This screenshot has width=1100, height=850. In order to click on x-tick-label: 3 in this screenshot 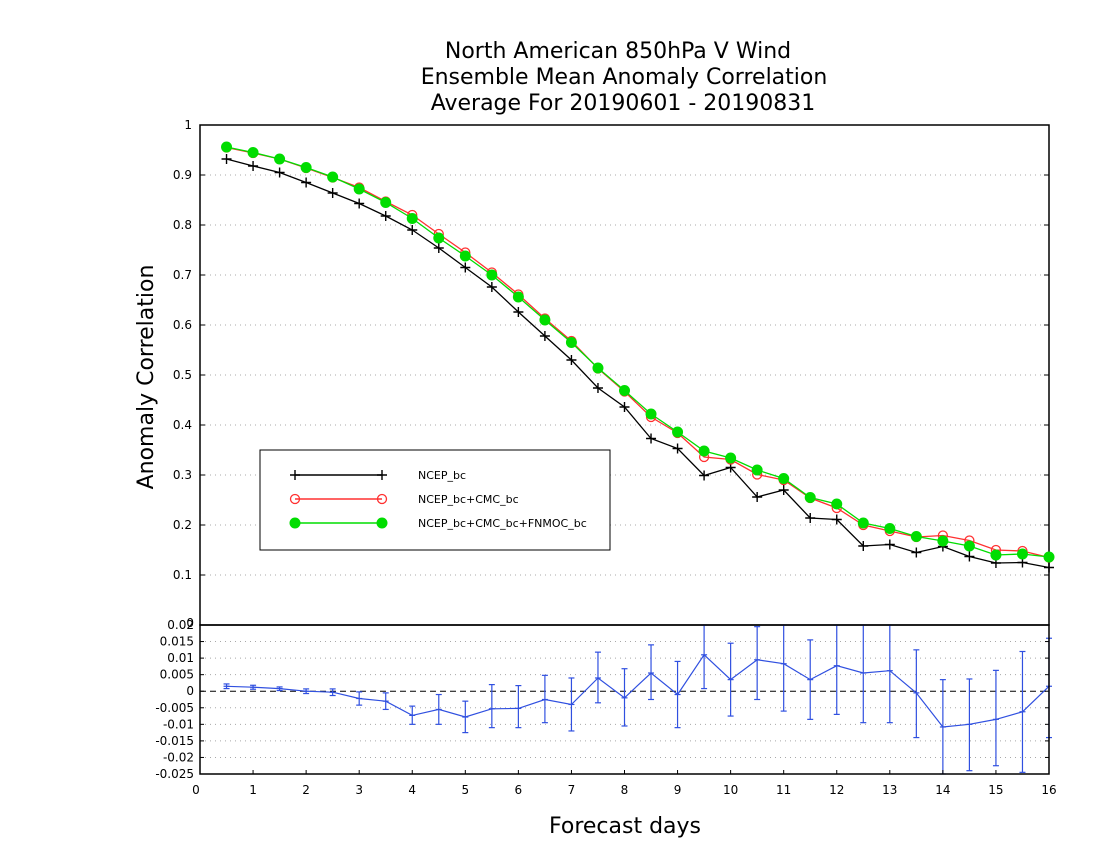, I will do `click(359, 790)`.